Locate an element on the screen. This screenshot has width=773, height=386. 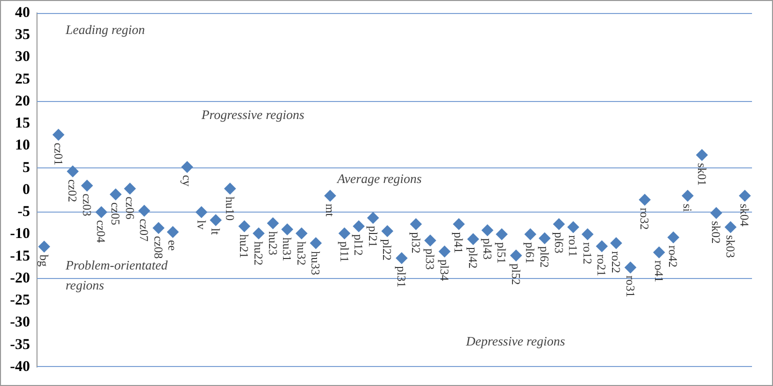
x-tick-label: hu32 is located at coordinates (301, 253).